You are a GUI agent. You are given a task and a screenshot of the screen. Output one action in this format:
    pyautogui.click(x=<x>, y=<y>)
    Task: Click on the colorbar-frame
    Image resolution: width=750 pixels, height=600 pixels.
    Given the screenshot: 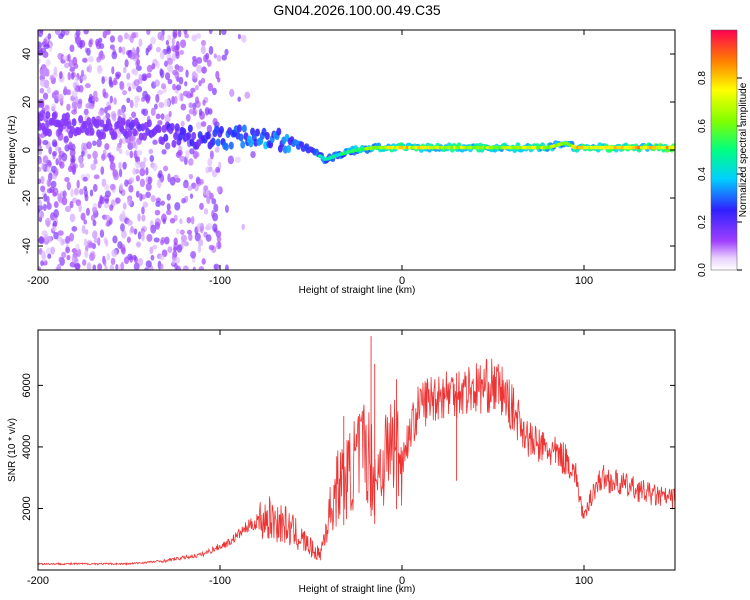 What is the action you would take?
    pyautogui.click(x=724, y=150)
    